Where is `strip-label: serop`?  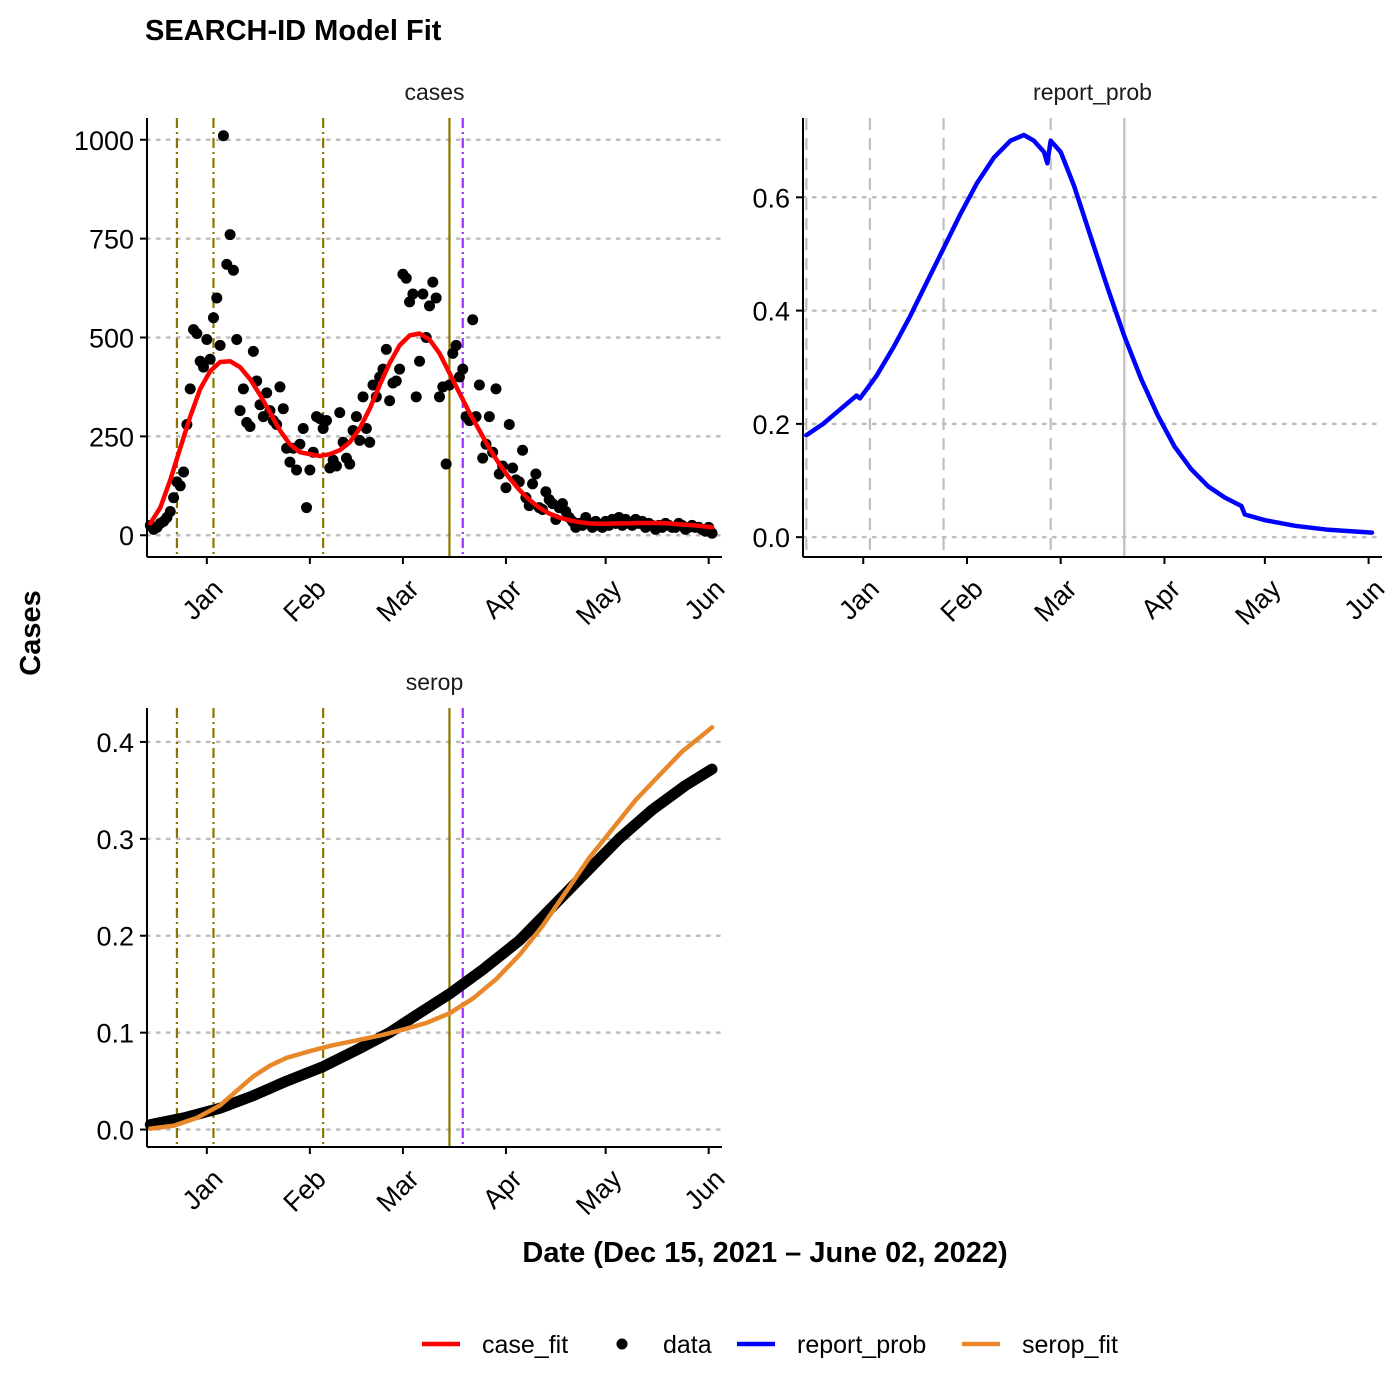 strip-label: serop is located at coordinates (435, 682).